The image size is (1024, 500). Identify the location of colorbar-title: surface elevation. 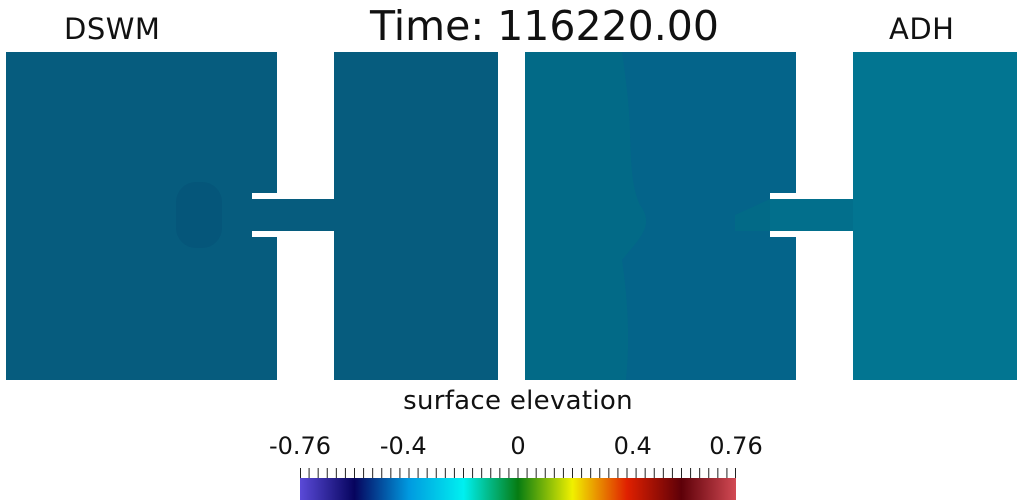
(518, 401).